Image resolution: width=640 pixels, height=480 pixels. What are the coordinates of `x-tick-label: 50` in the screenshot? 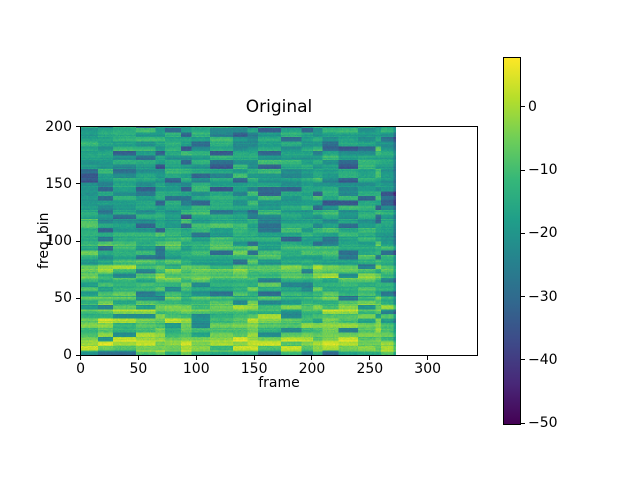 It's located at (138, 369).